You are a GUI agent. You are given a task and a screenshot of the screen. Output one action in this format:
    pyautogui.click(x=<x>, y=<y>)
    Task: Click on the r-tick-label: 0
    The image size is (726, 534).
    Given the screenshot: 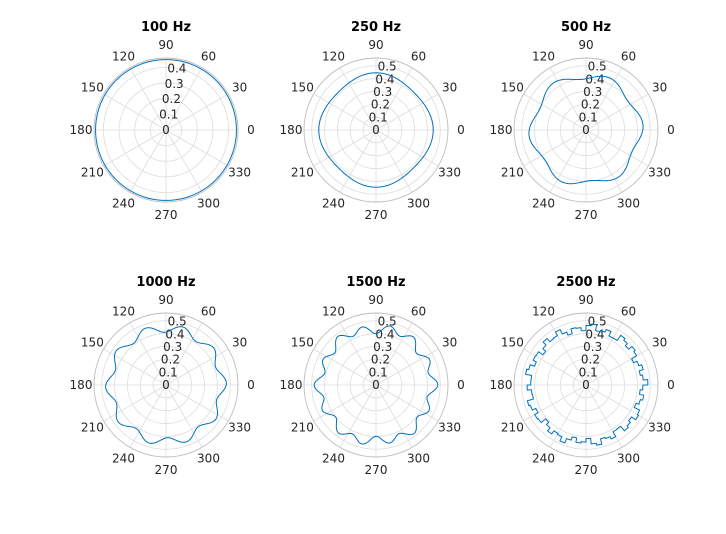 What is the action you would take?
    pyautogui.click(x=166, y=385)
    